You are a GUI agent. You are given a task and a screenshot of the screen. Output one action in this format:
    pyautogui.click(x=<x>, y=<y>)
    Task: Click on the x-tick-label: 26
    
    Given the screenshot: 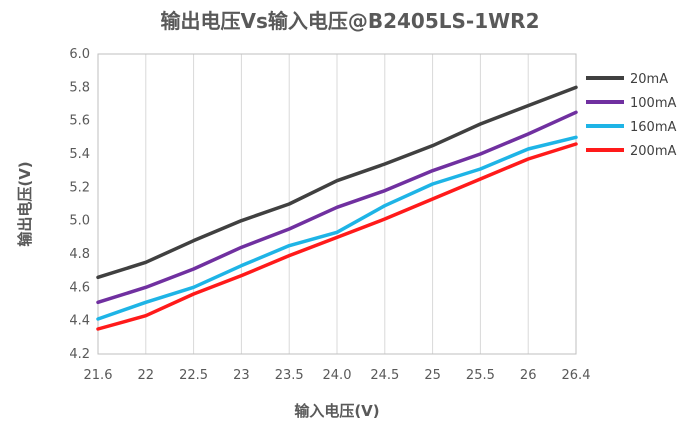 What is the action you would take?
    pyautogui.click(x=528, y=375)
    